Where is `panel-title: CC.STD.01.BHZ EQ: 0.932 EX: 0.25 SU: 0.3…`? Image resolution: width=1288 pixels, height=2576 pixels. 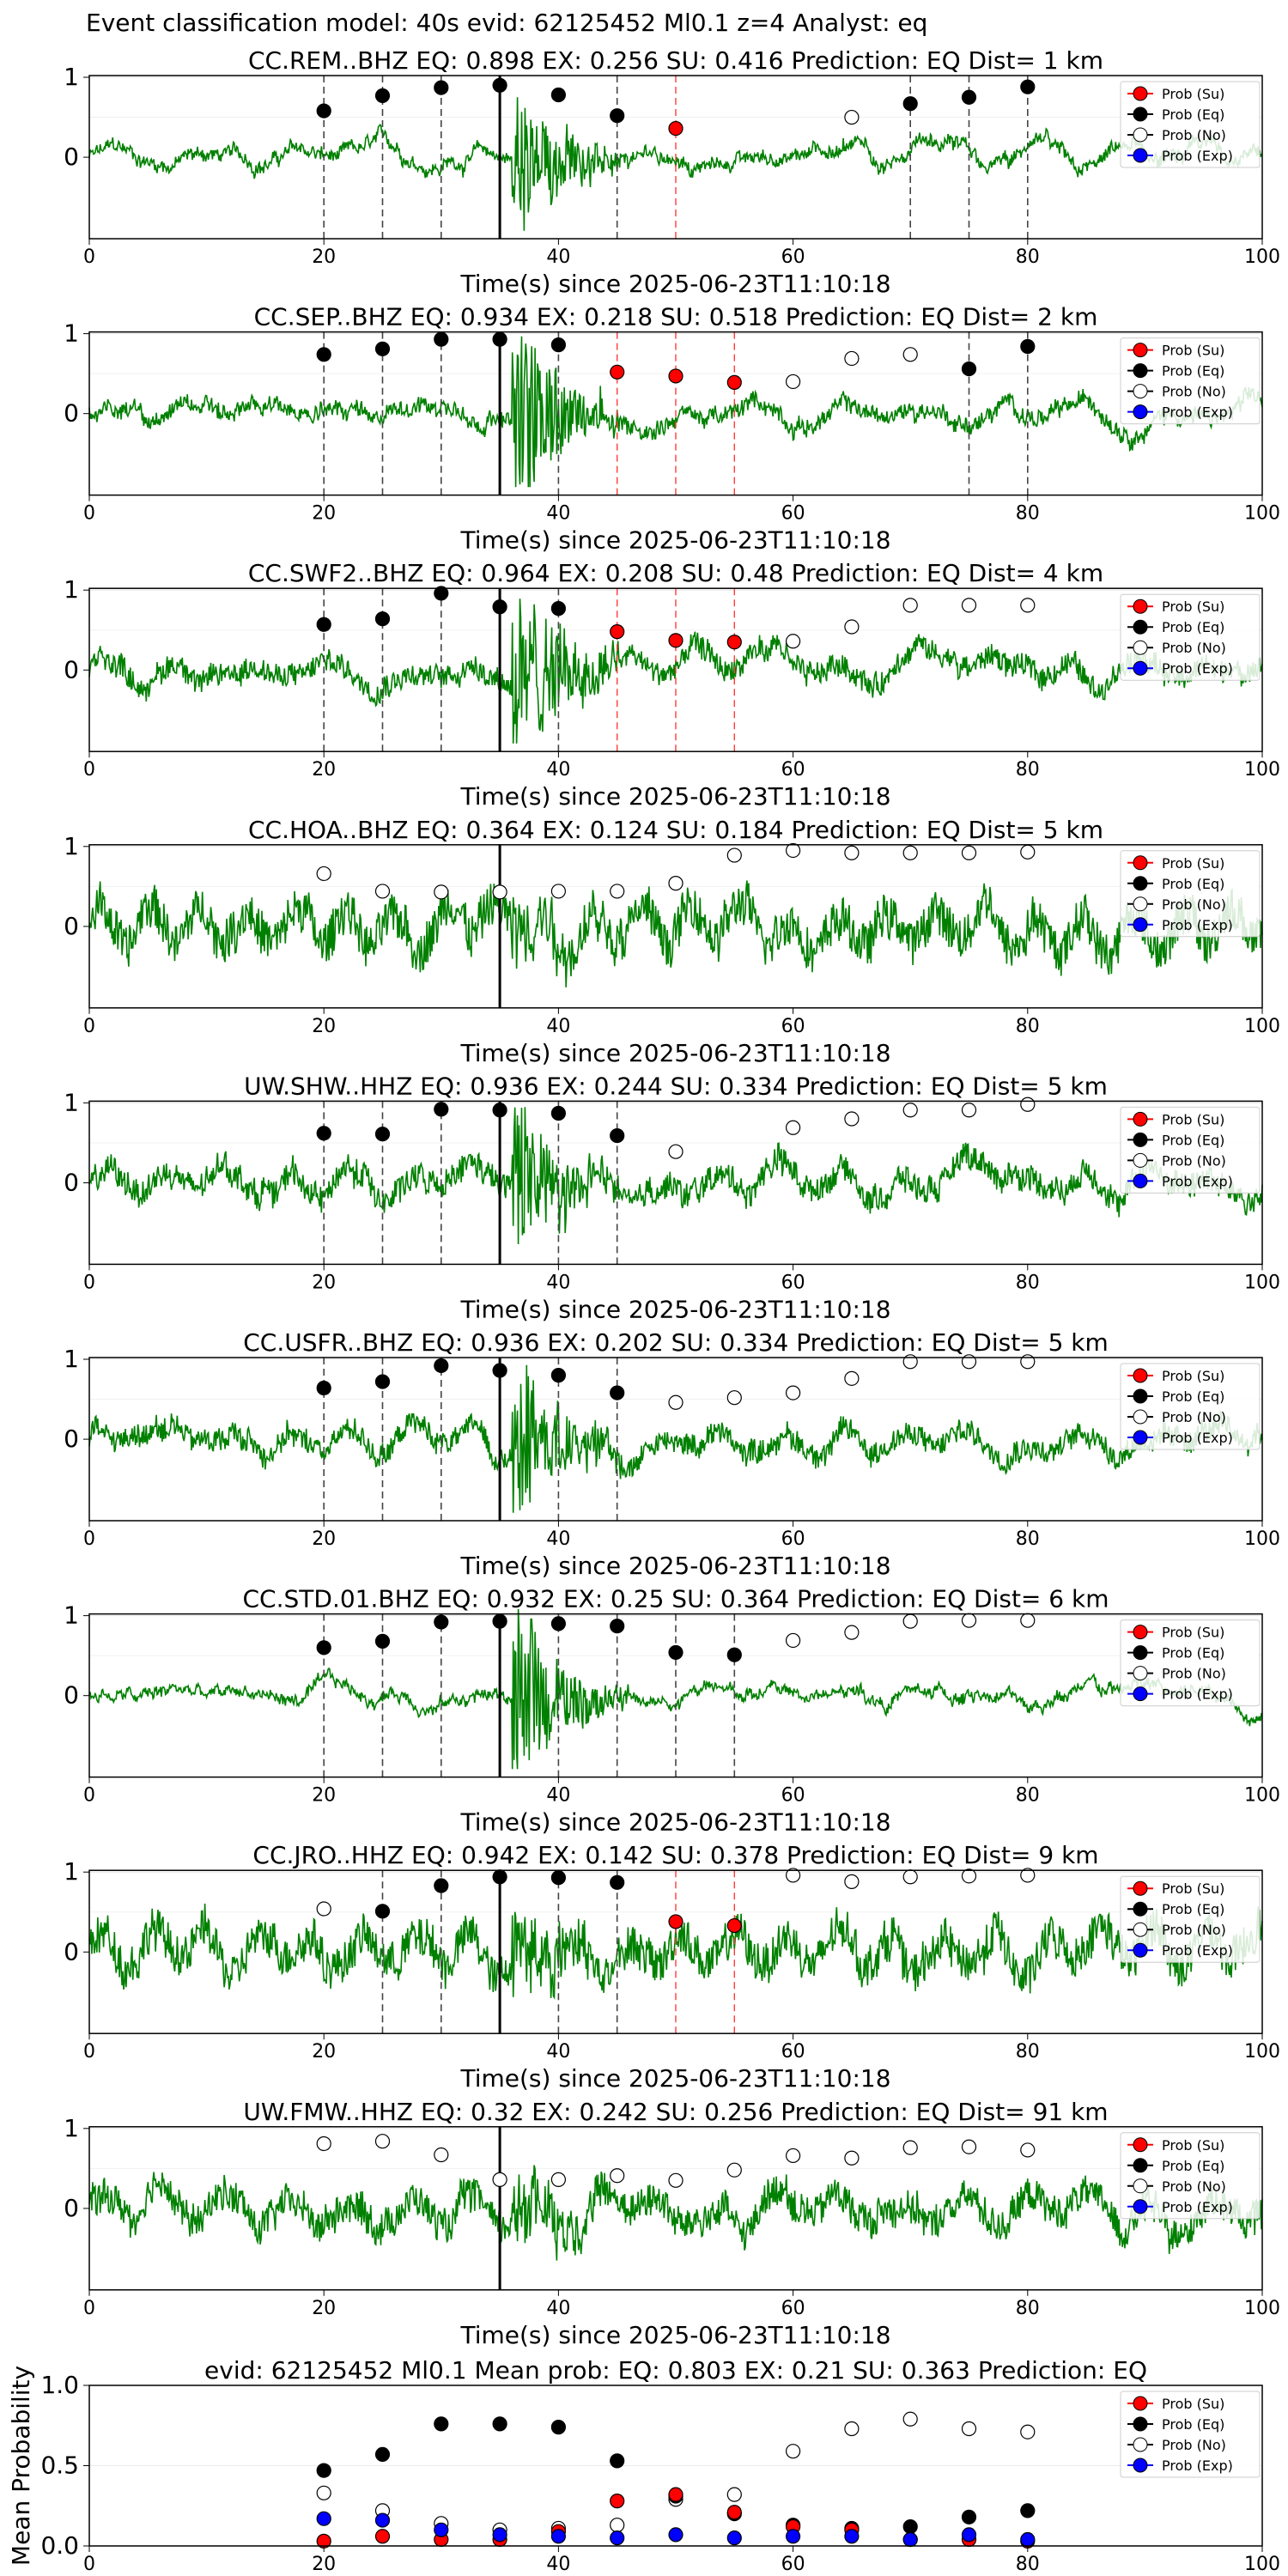
panel-title: CC.STD.01.BHZ EQ: 0.932 EX: 0.25 SU: 0.3… is located at coordinates (676, 1599).